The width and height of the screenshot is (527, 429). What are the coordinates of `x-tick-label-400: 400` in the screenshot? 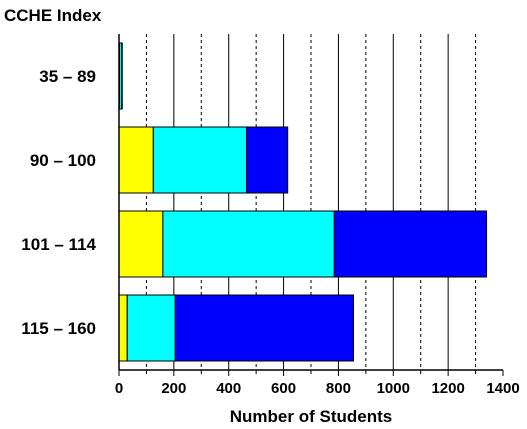 It's located at (228, 388).